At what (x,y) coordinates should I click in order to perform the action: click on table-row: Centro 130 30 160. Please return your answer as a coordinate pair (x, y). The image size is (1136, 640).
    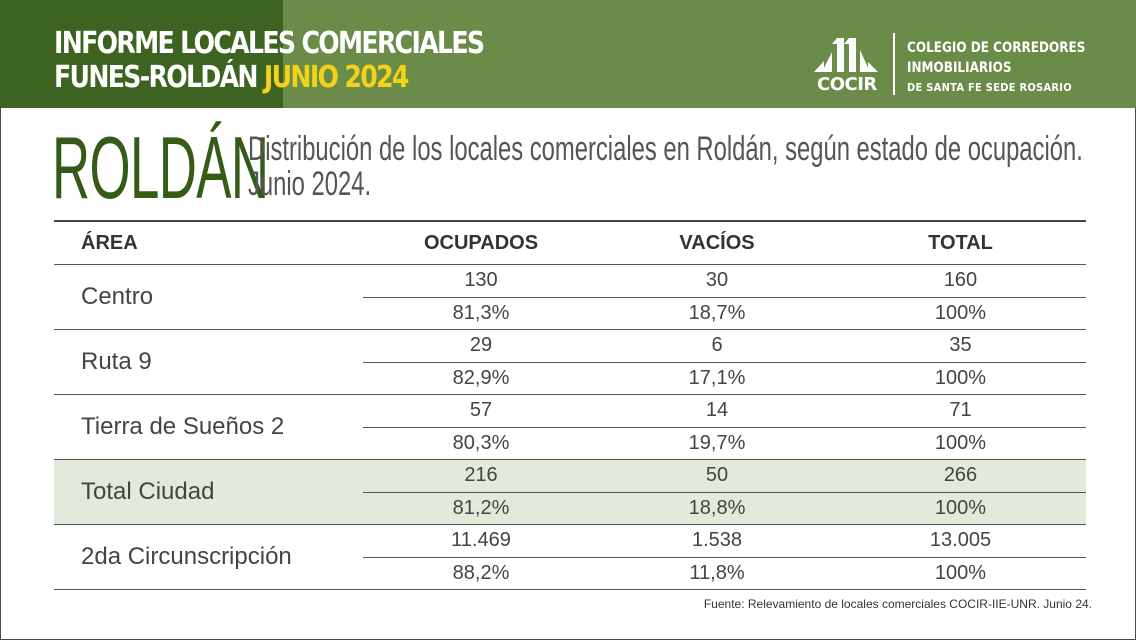
    Looking at the image, I should click on (570, 297).